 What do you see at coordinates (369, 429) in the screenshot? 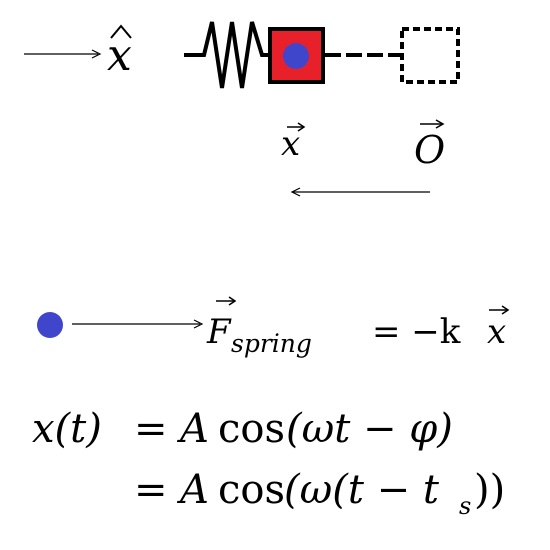
I see `eq1-argument: (ωt − φ)` at bounding box center [369, 429].